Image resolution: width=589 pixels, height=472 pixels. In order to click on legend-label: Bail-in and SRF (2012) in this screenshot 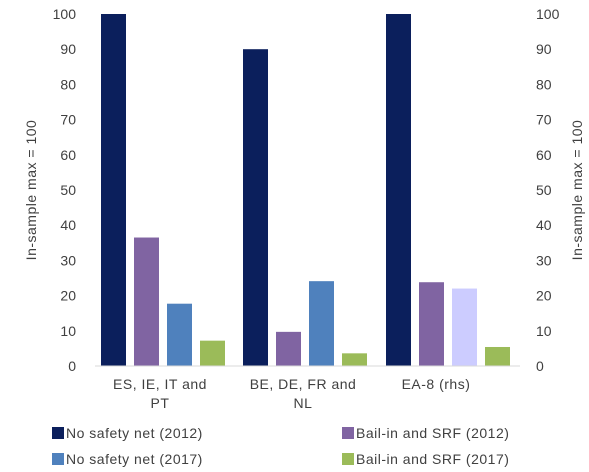, I will do `click(433, 433)`.